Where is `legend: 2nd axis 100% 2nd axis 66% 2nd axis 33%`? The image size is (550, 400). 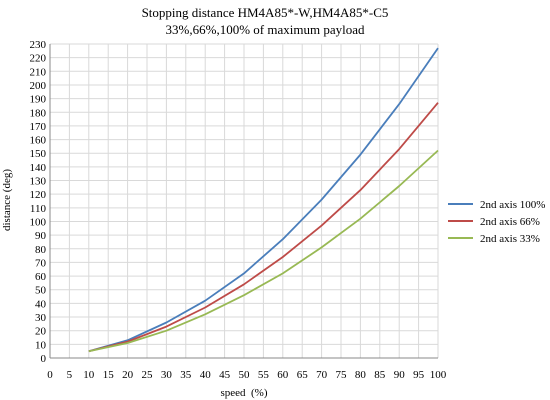
legend: 2nd axis 100% 2nd axis 66% 2nd axis 33% is located at coordinates (496, 222).